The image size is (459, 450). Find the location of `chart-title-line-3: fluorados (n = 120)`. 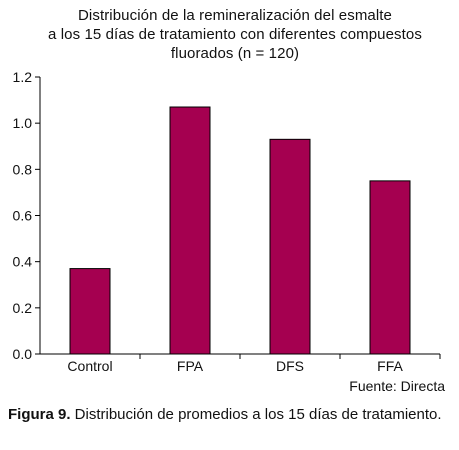

chart-title-line-3: fluorados (n = 120) is located at coordinates (235, 53).